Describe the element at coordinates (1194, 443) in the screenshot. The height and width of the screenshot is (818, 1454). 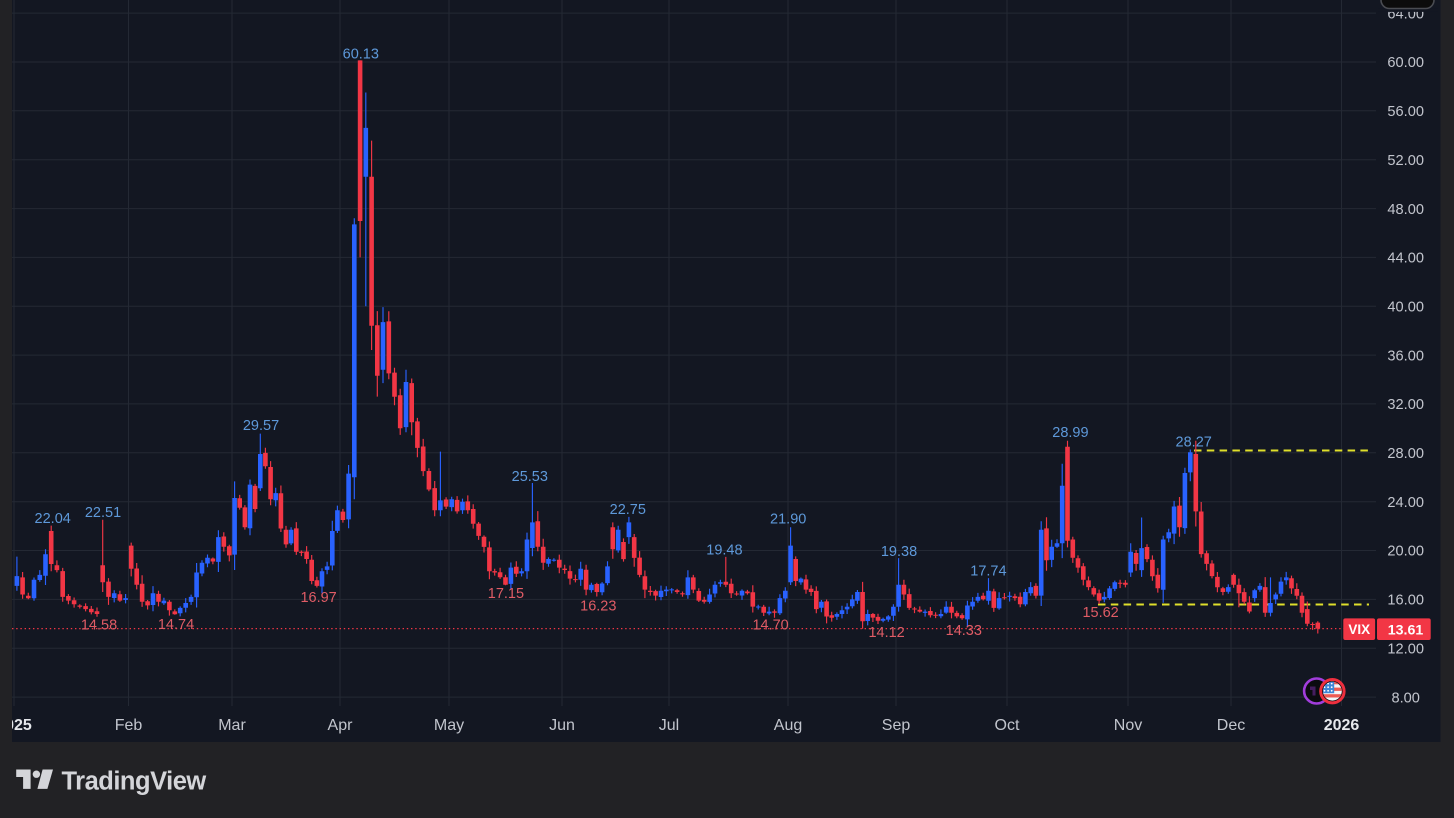
I see `svg-text: 28.27` at that location.